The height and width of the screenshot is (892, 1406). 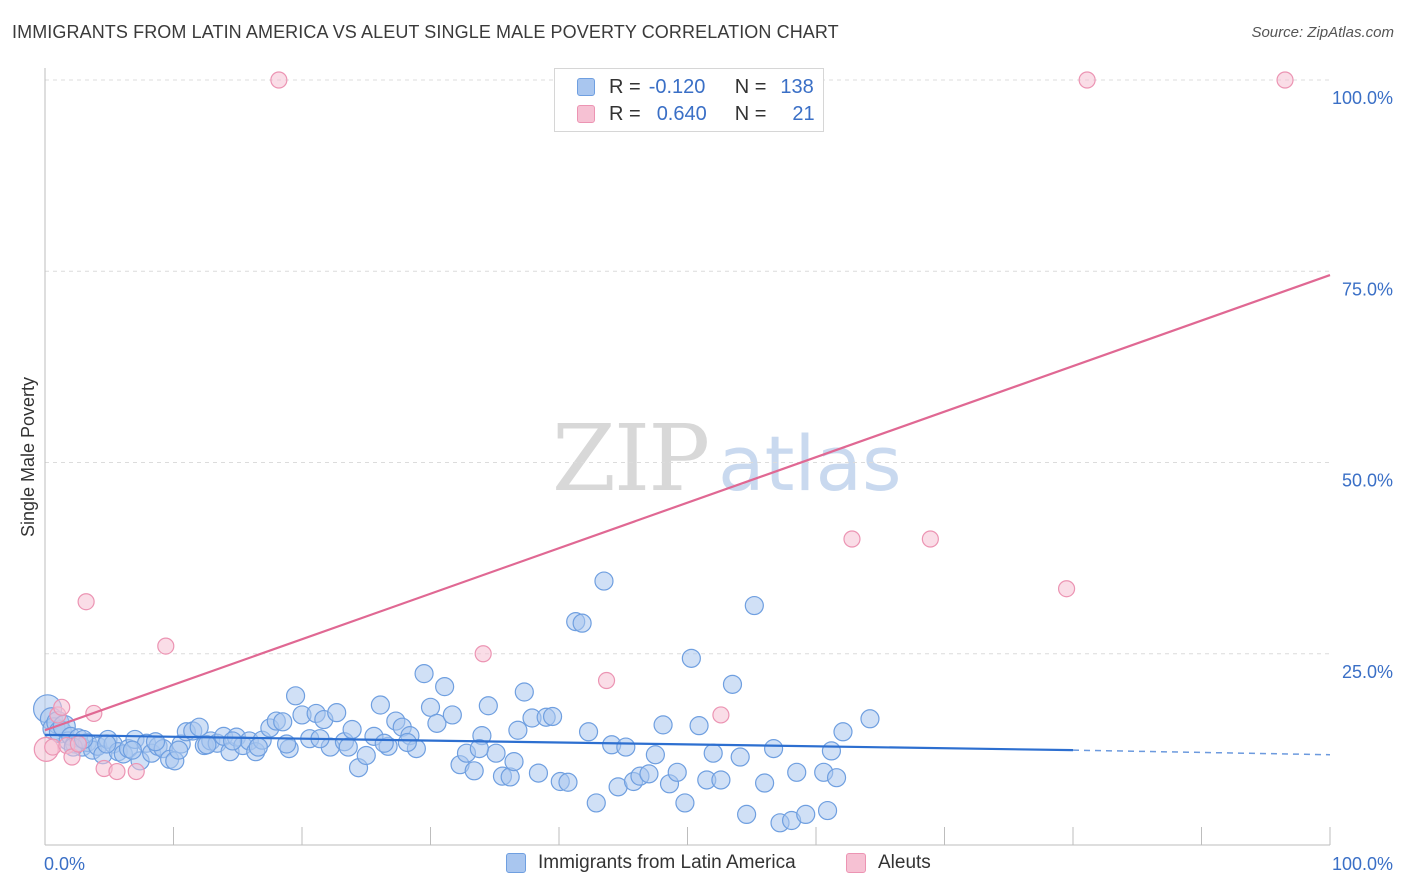 What do you see at coordinates (1322, 32) in the screenshot?
I see `source-label: Source: ZipAtlas.com` at bounding box center [1322, 32].